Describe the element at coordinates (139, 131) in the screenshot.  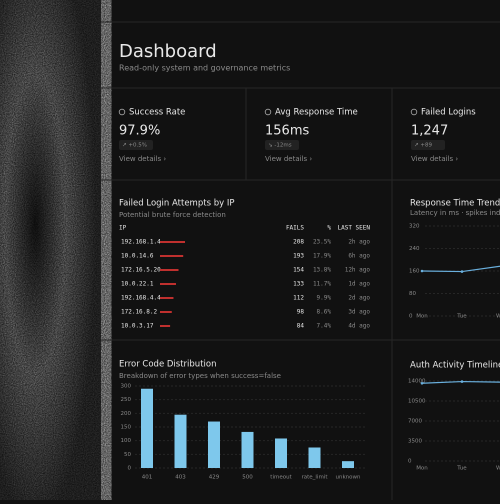
I see `kpi-value: 97.9%` at that location.